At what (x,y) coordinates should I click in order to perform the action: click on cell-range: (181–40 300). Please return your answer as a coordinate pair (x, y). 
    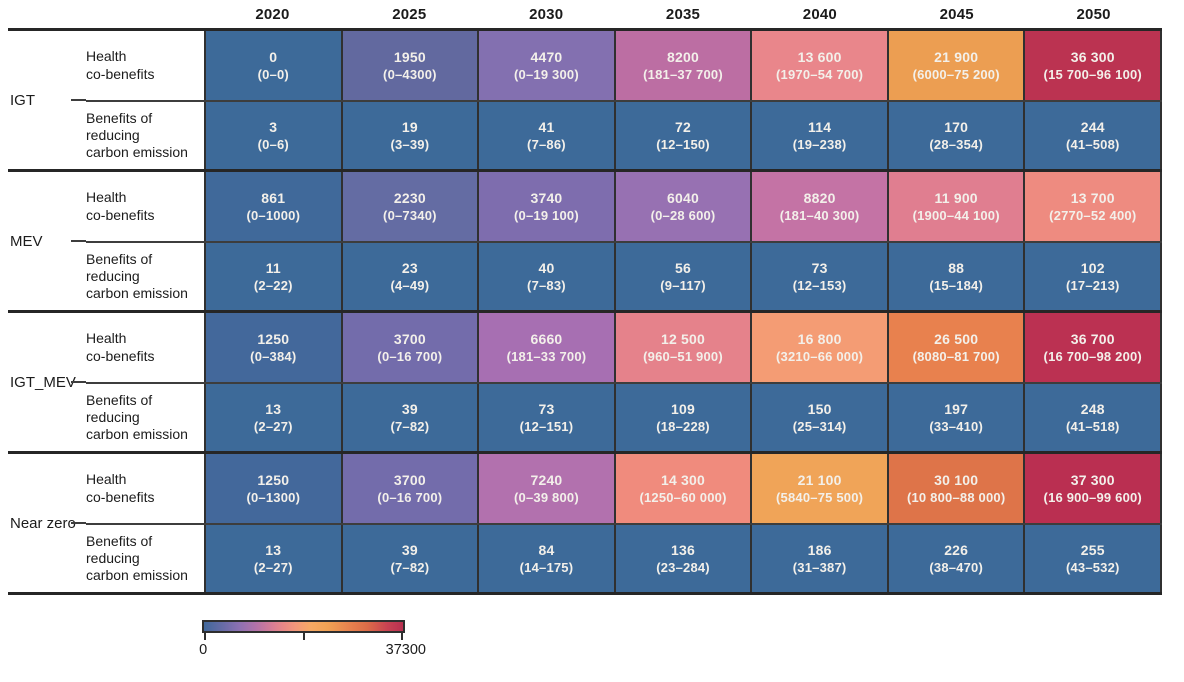
    Looking at the image, I should click on (819, 215).